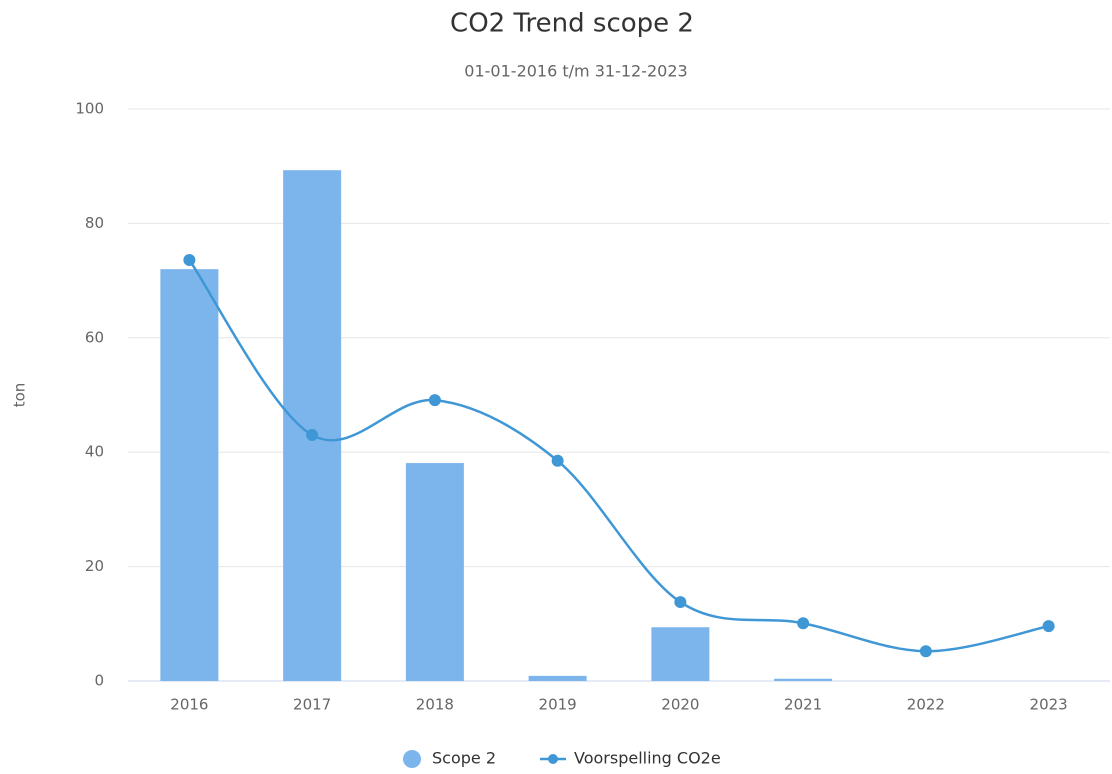  What do you see at coordinates (94, 223) in the screenshot?
I see `y-tick-label: 80` at bounding box center [94, 223].